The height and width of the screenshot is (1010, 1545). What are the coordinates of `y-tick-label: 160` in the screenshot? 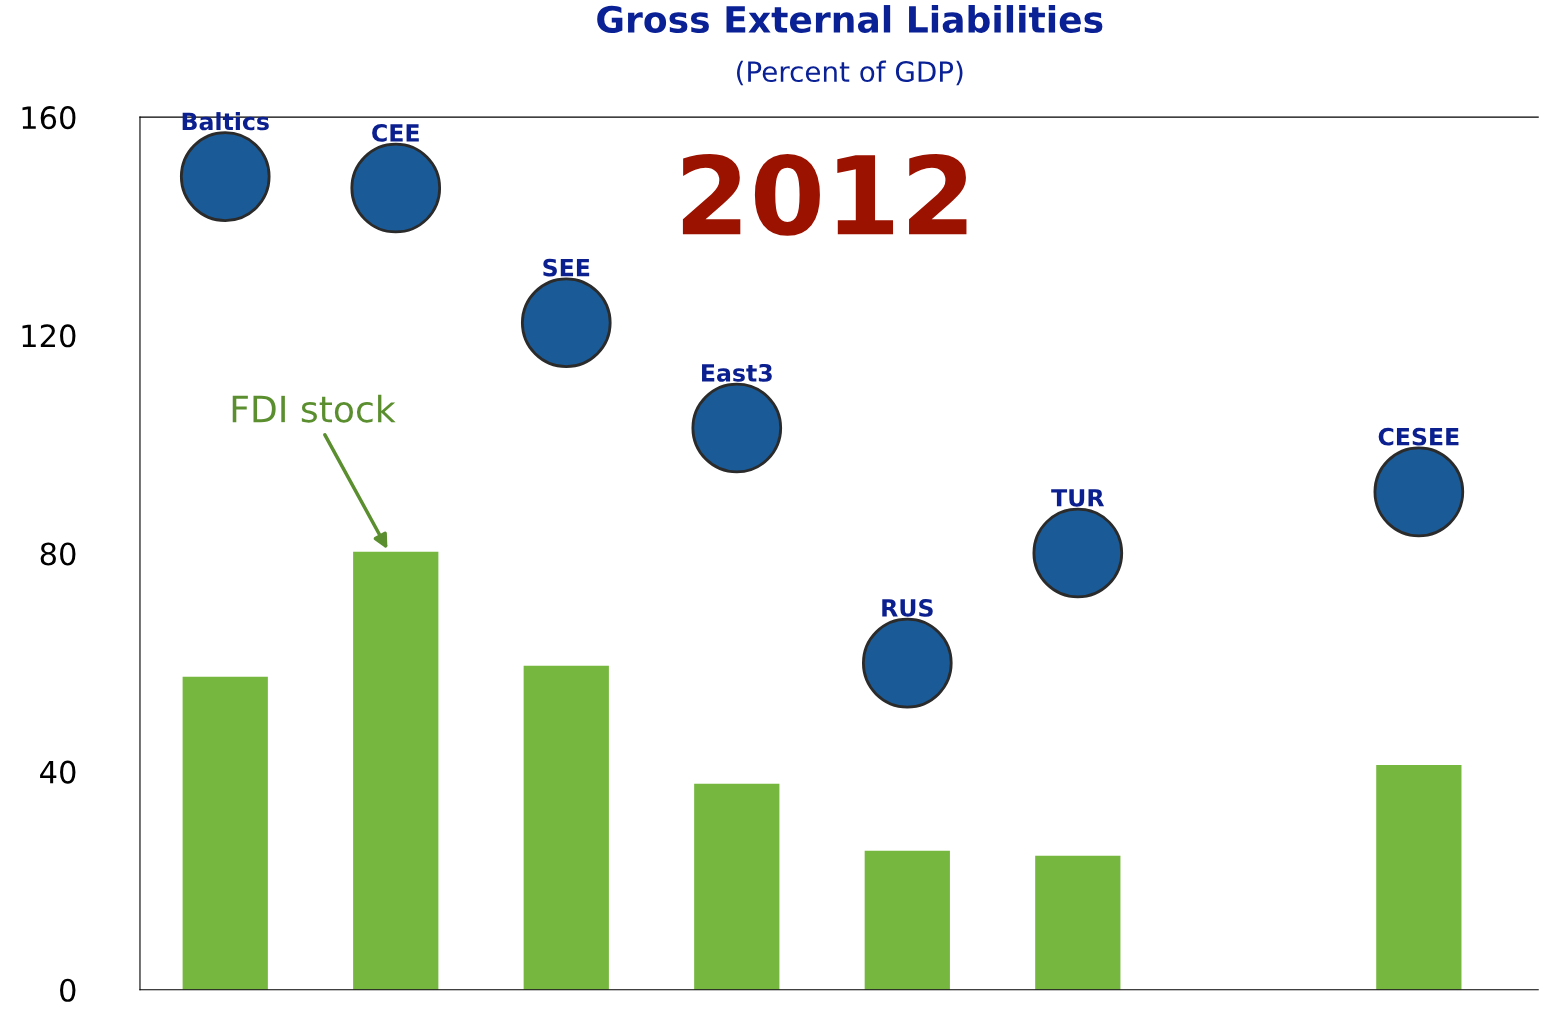 It's located at (49, 118).